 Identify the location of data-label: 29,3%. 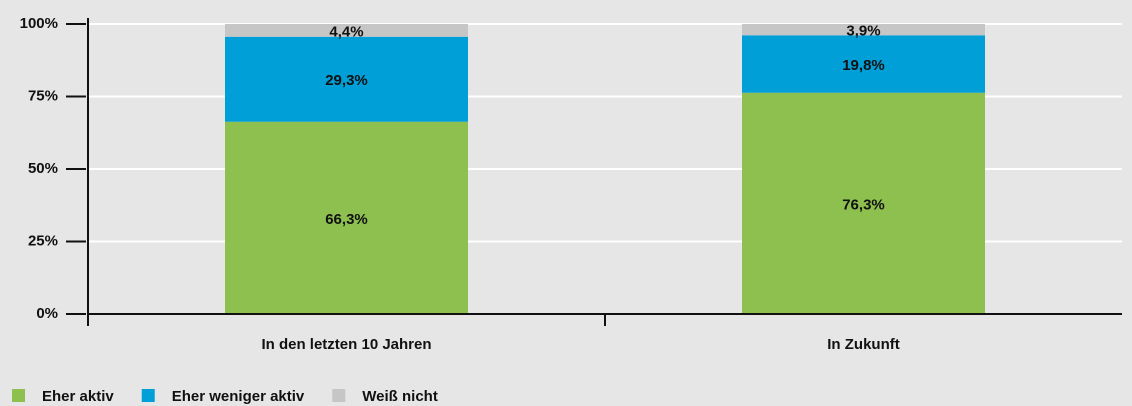
(346, 80).